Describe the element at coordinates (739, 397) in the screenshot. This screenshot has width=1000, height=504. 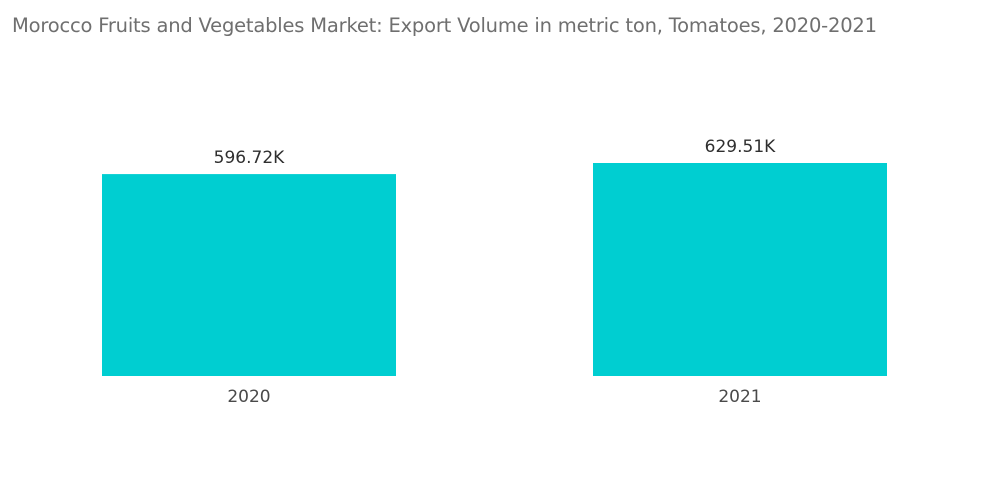
I see `x-tick-label-2021: 2021` at that location.